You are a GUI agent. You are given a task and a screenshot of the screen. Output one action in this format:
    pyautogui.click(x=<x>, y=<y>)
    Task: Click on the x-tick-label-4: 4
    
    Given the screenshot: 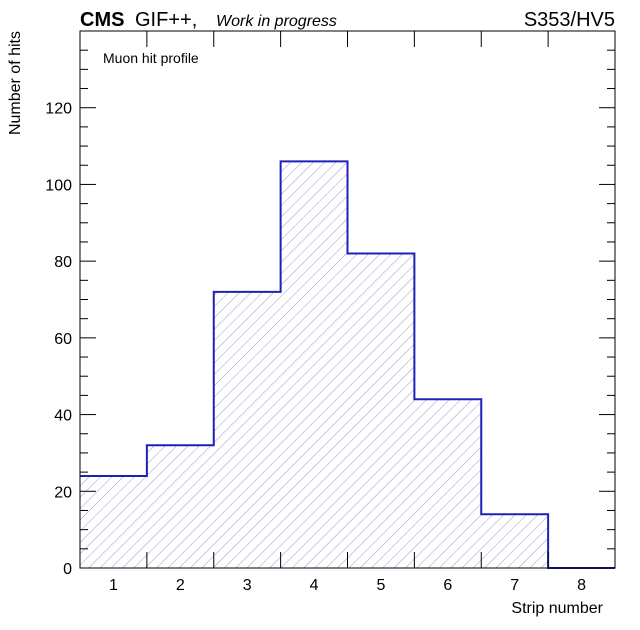 What is the action you would take?
    pyautogui.click(x=314, y=585)
    